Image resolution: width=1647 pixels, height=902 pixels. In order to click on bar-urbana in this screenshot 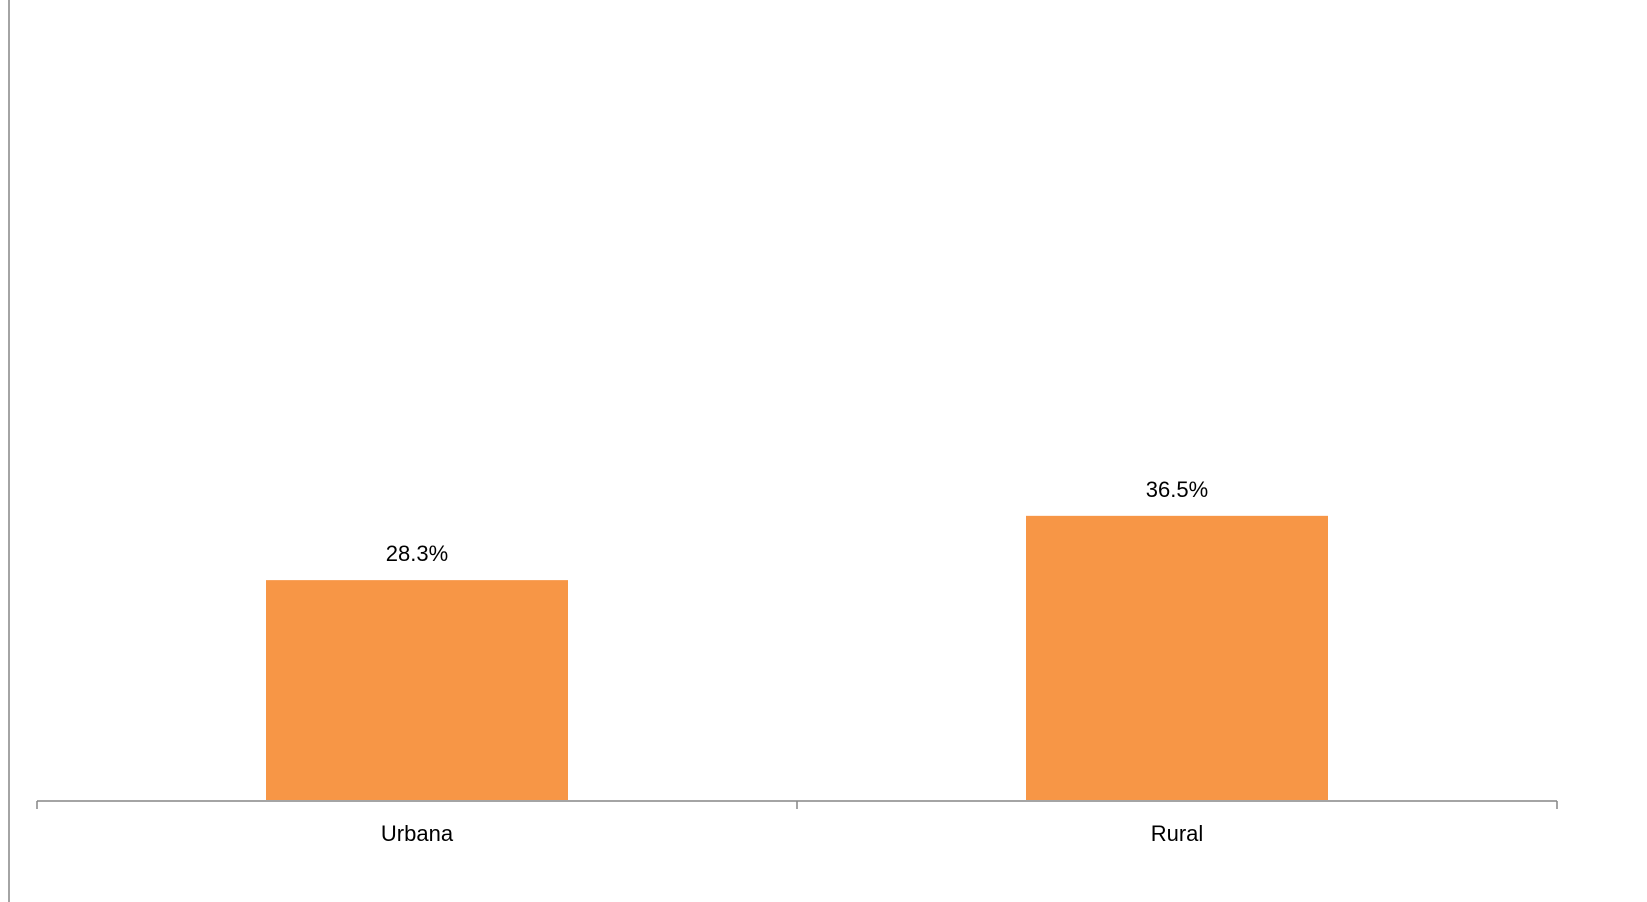, I will do `click(417, 690)`.